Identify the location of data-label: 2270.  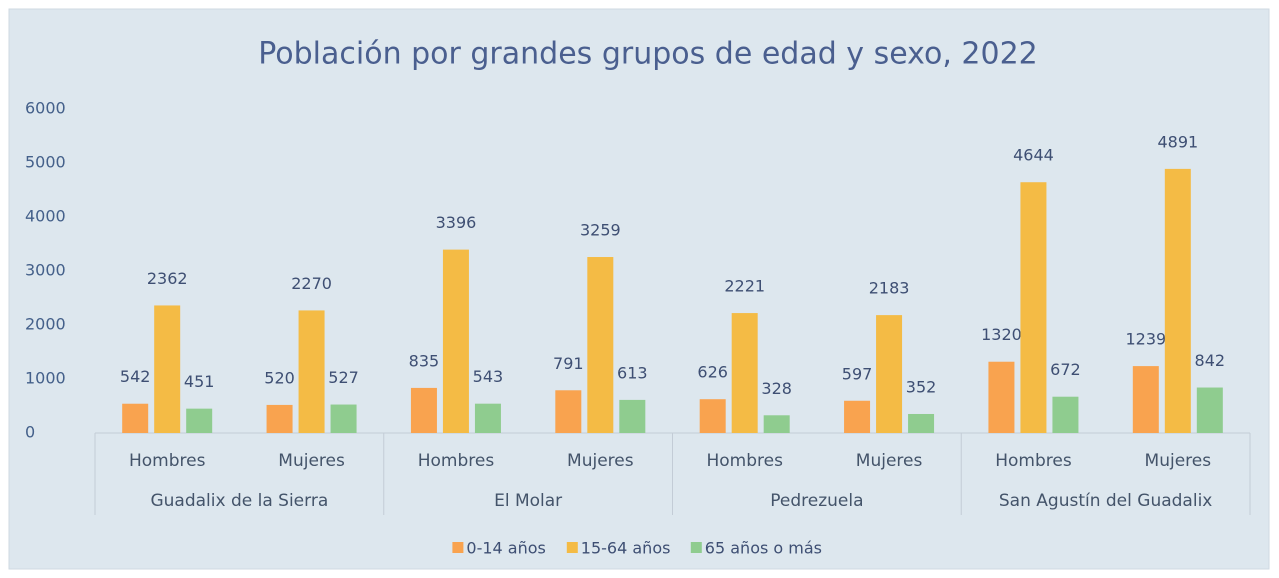
(311, 283).